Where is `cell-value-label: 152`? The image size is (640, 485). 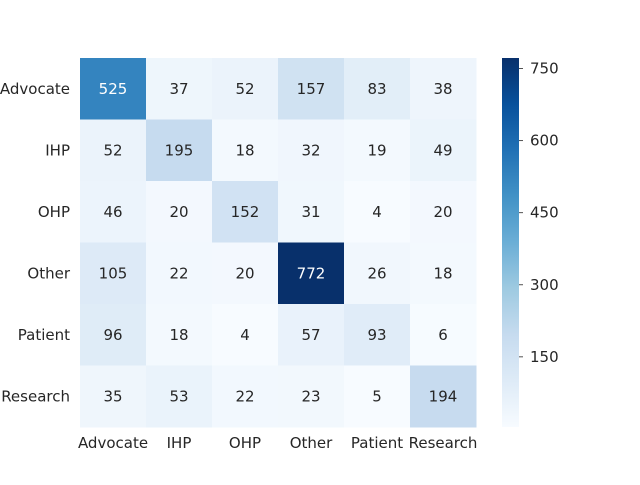 cell-value-label: 152 is located at coordinates (245, 212).